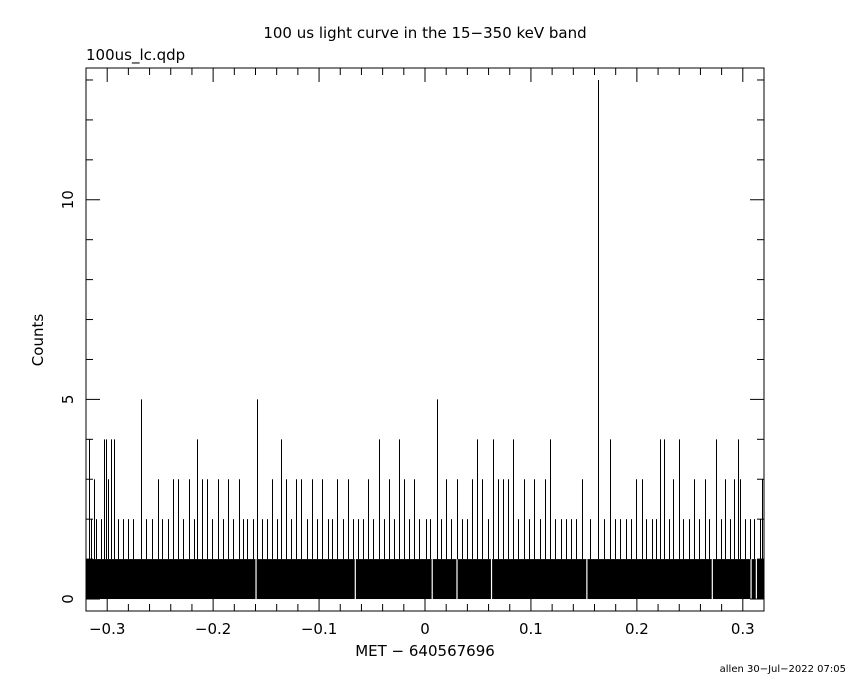 The height and width of the screenshot is (684, 850). I want to click on x-tick-label: 0.3, so click(743, 629).